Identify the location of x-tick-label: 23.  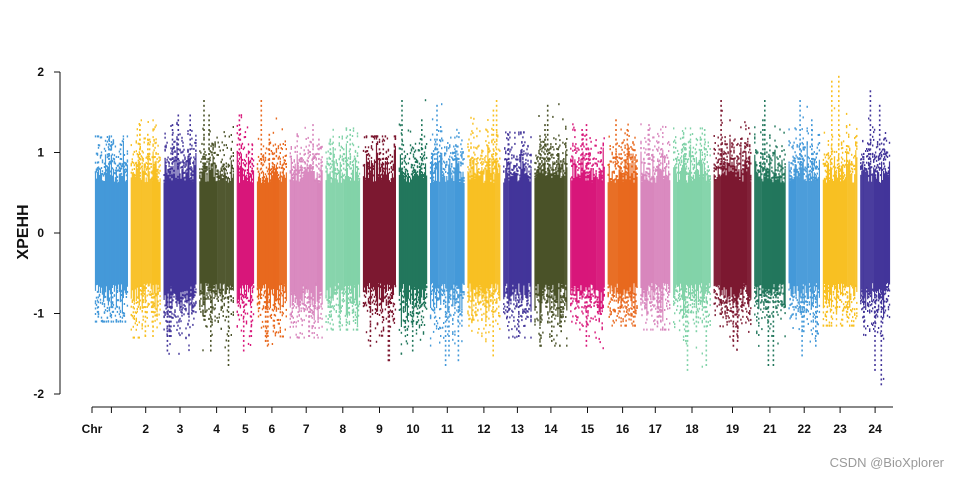
(840, 429).